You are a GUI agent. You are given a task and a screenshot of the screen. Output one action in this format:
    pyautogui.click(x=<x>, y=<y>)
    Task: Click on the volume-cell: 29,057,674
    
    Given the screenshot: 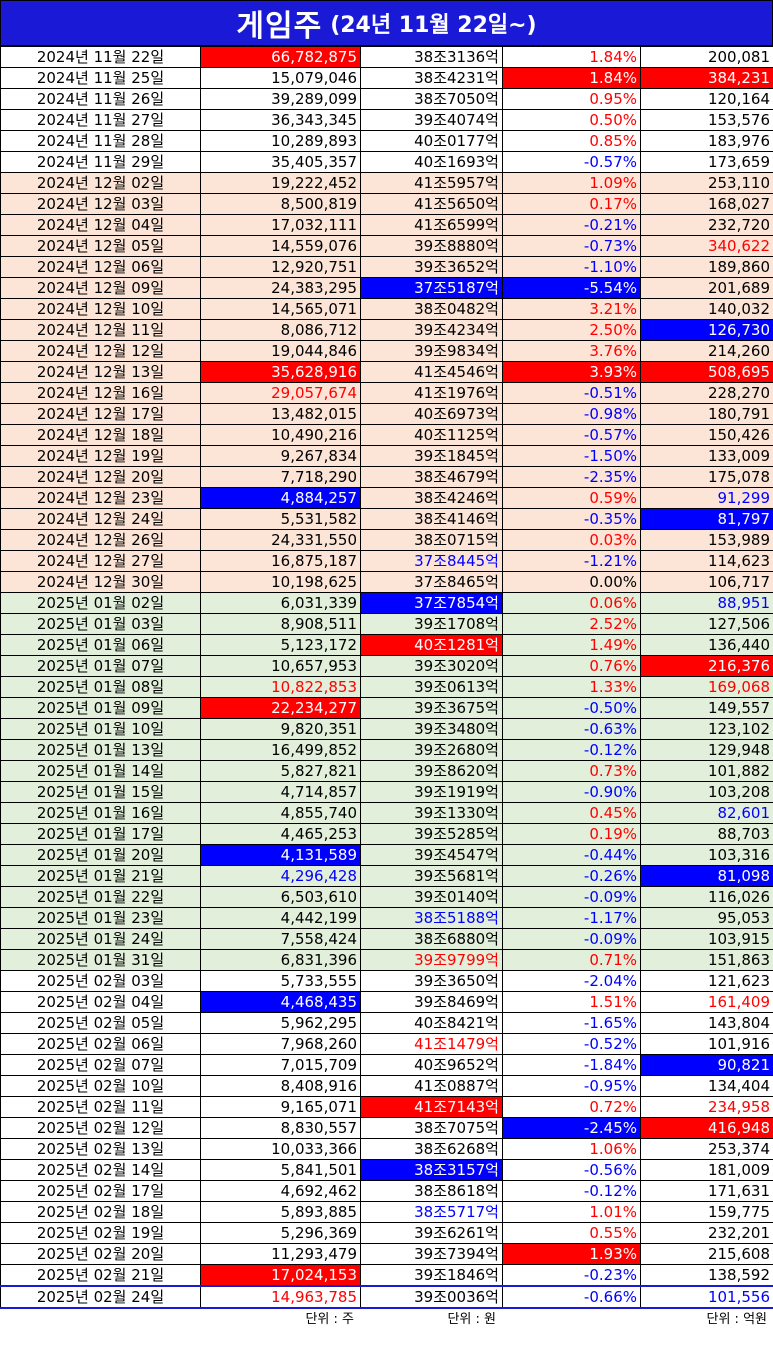 What is the action you would take?
    pyautogui.click(x=280, y=393)
    